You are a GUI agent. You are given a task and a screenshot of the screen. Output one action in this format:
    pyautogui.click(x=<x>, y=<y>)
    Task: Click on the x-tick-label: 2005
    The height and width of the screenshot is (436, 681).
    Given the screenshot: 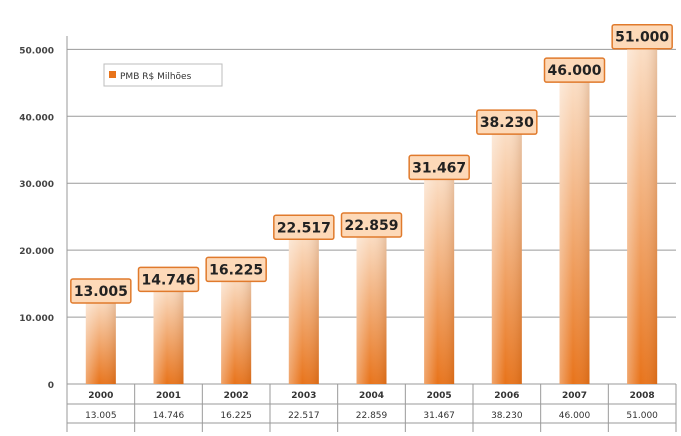 What is the action you would take?
    pyautogui.click(x=439, y=396)
    